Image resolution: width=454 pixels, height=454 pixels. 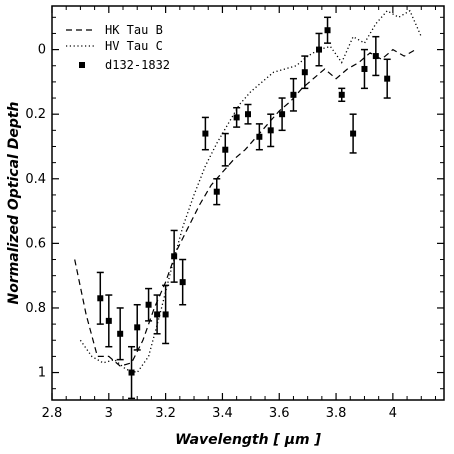 What do you see at coordinates (109, 413) in the screenshot?
I see `x-tick-label: 3` at bounding box center [109, 413].